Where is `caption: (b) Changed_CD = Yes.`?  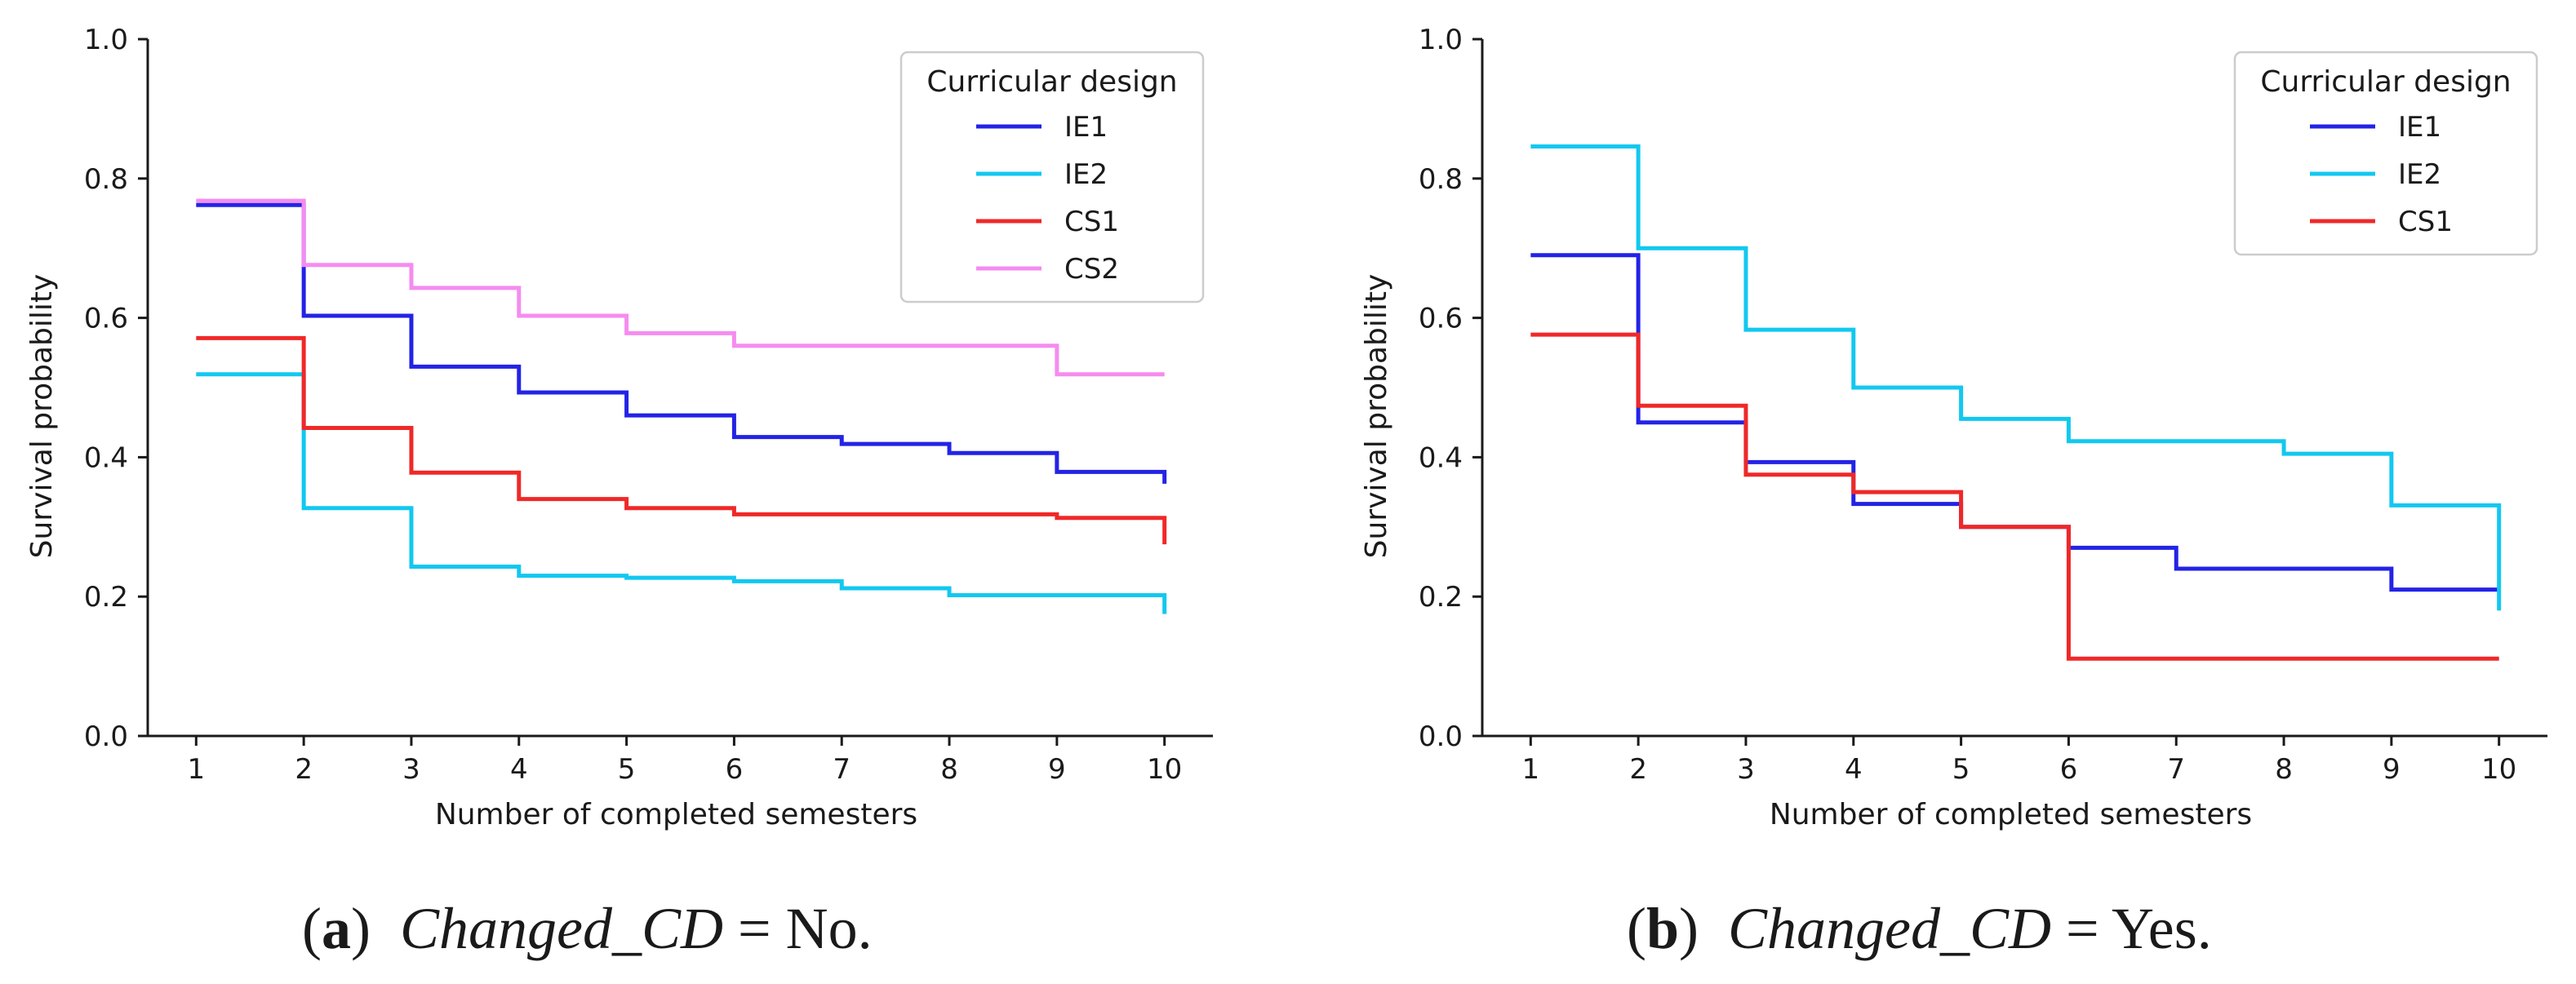 caption: (b) Changed_CD = Yes. is located at coordinates (1919, 928).